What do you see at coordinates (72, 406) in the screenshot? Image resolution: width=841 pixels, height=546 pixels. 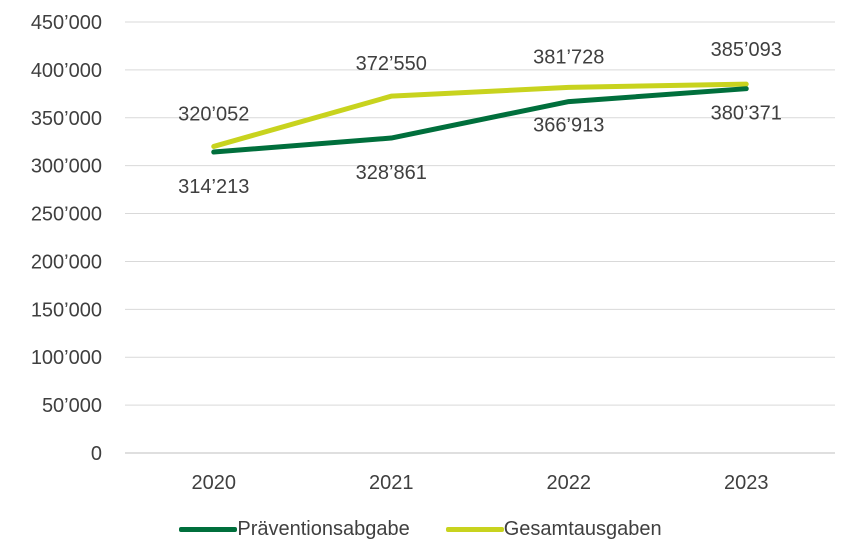 I see `y-tick-label: 50’000` at bounding box center [72, 406].